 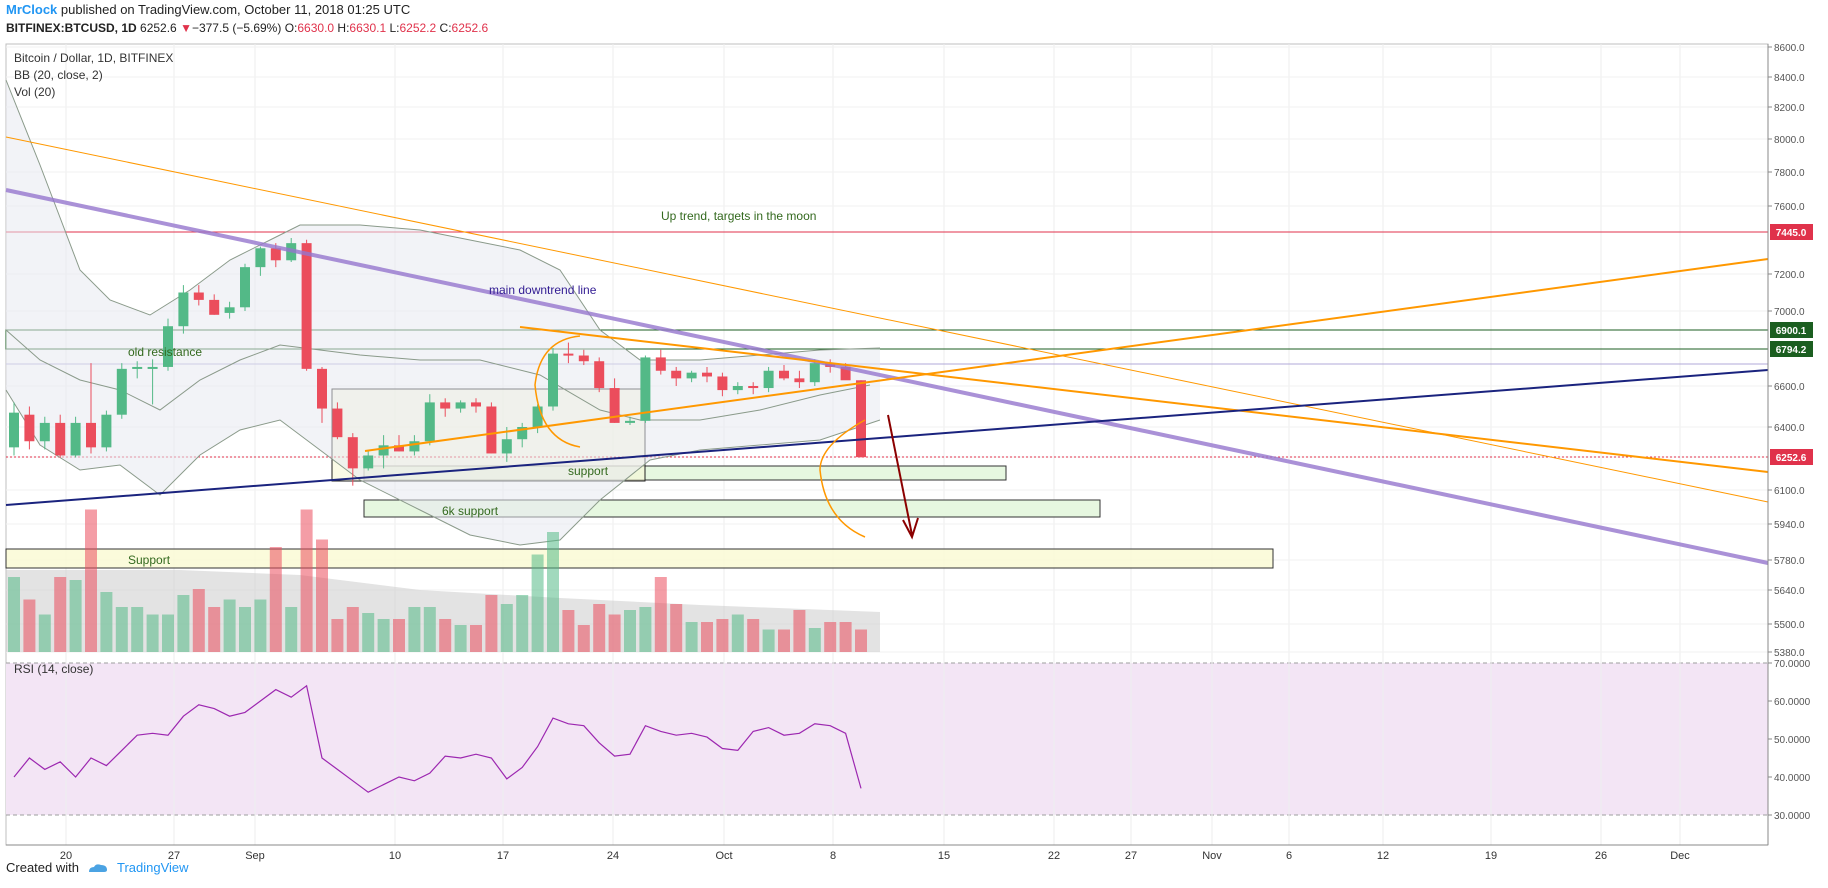 What do you see at coordinates (66, 856) in the screenshot?
I see `time-tick-label: 20` at bounding box center [66, 856].